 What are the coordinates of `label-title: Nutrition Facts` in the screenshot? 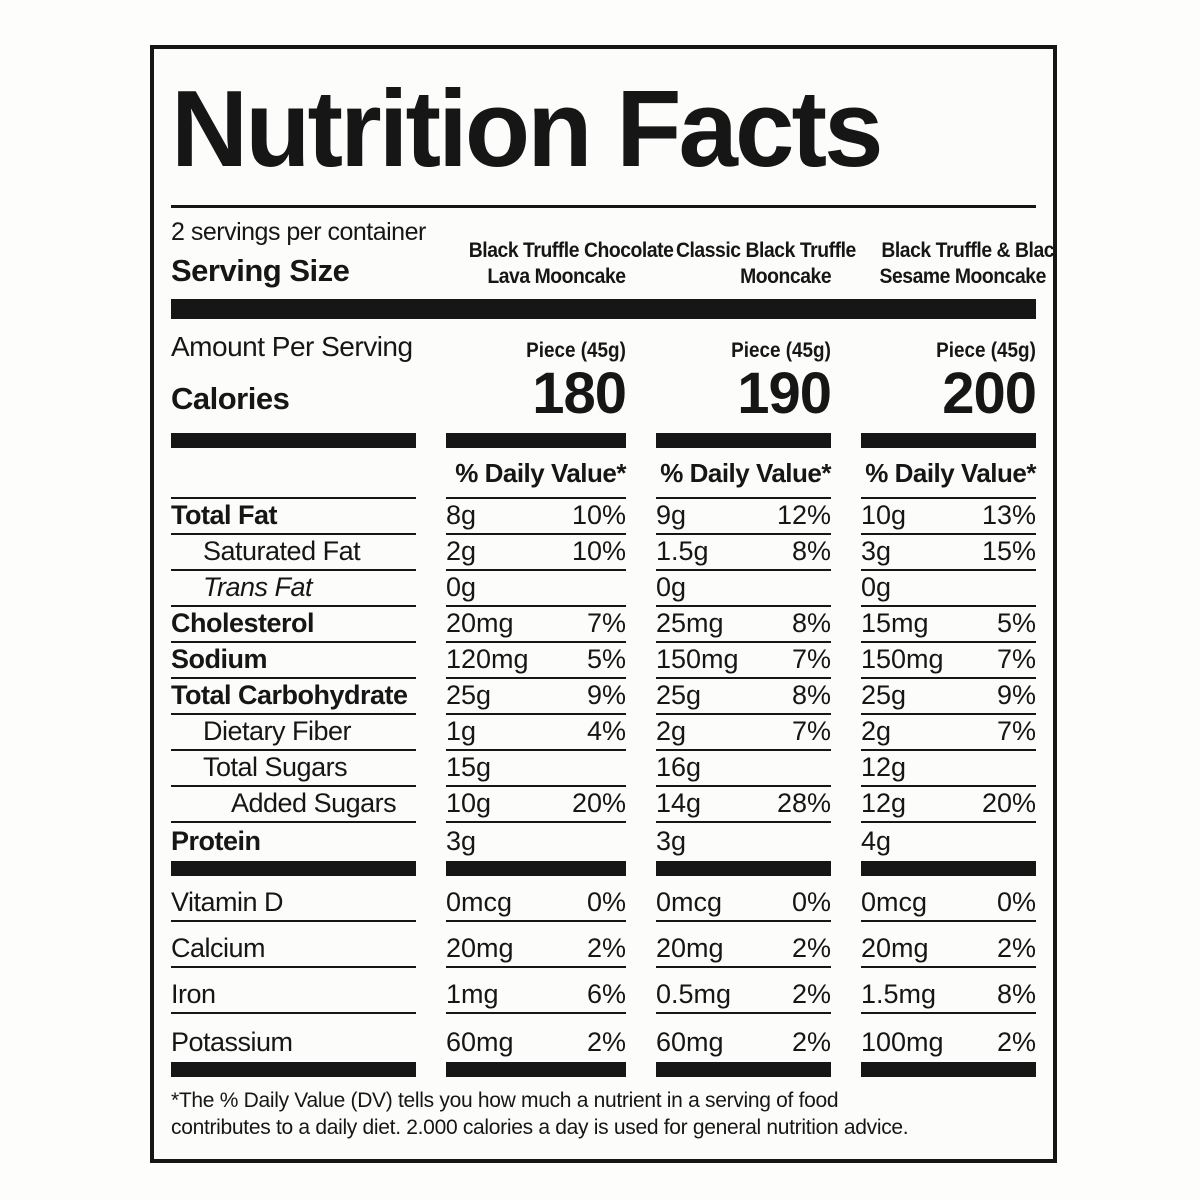 It's located at (527, 129).